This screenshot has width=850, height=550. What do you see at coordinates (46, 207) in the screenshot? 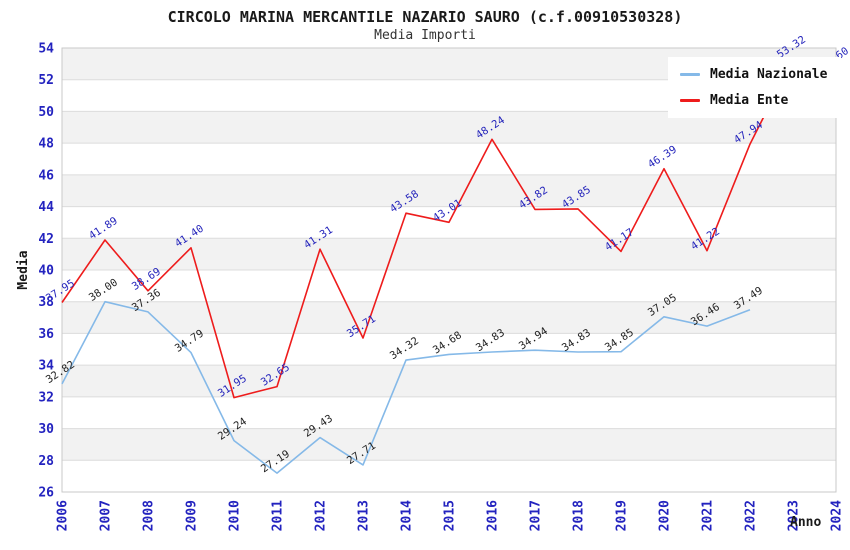
I see `y-tick-label: 44` at bounding box center [46, 207].